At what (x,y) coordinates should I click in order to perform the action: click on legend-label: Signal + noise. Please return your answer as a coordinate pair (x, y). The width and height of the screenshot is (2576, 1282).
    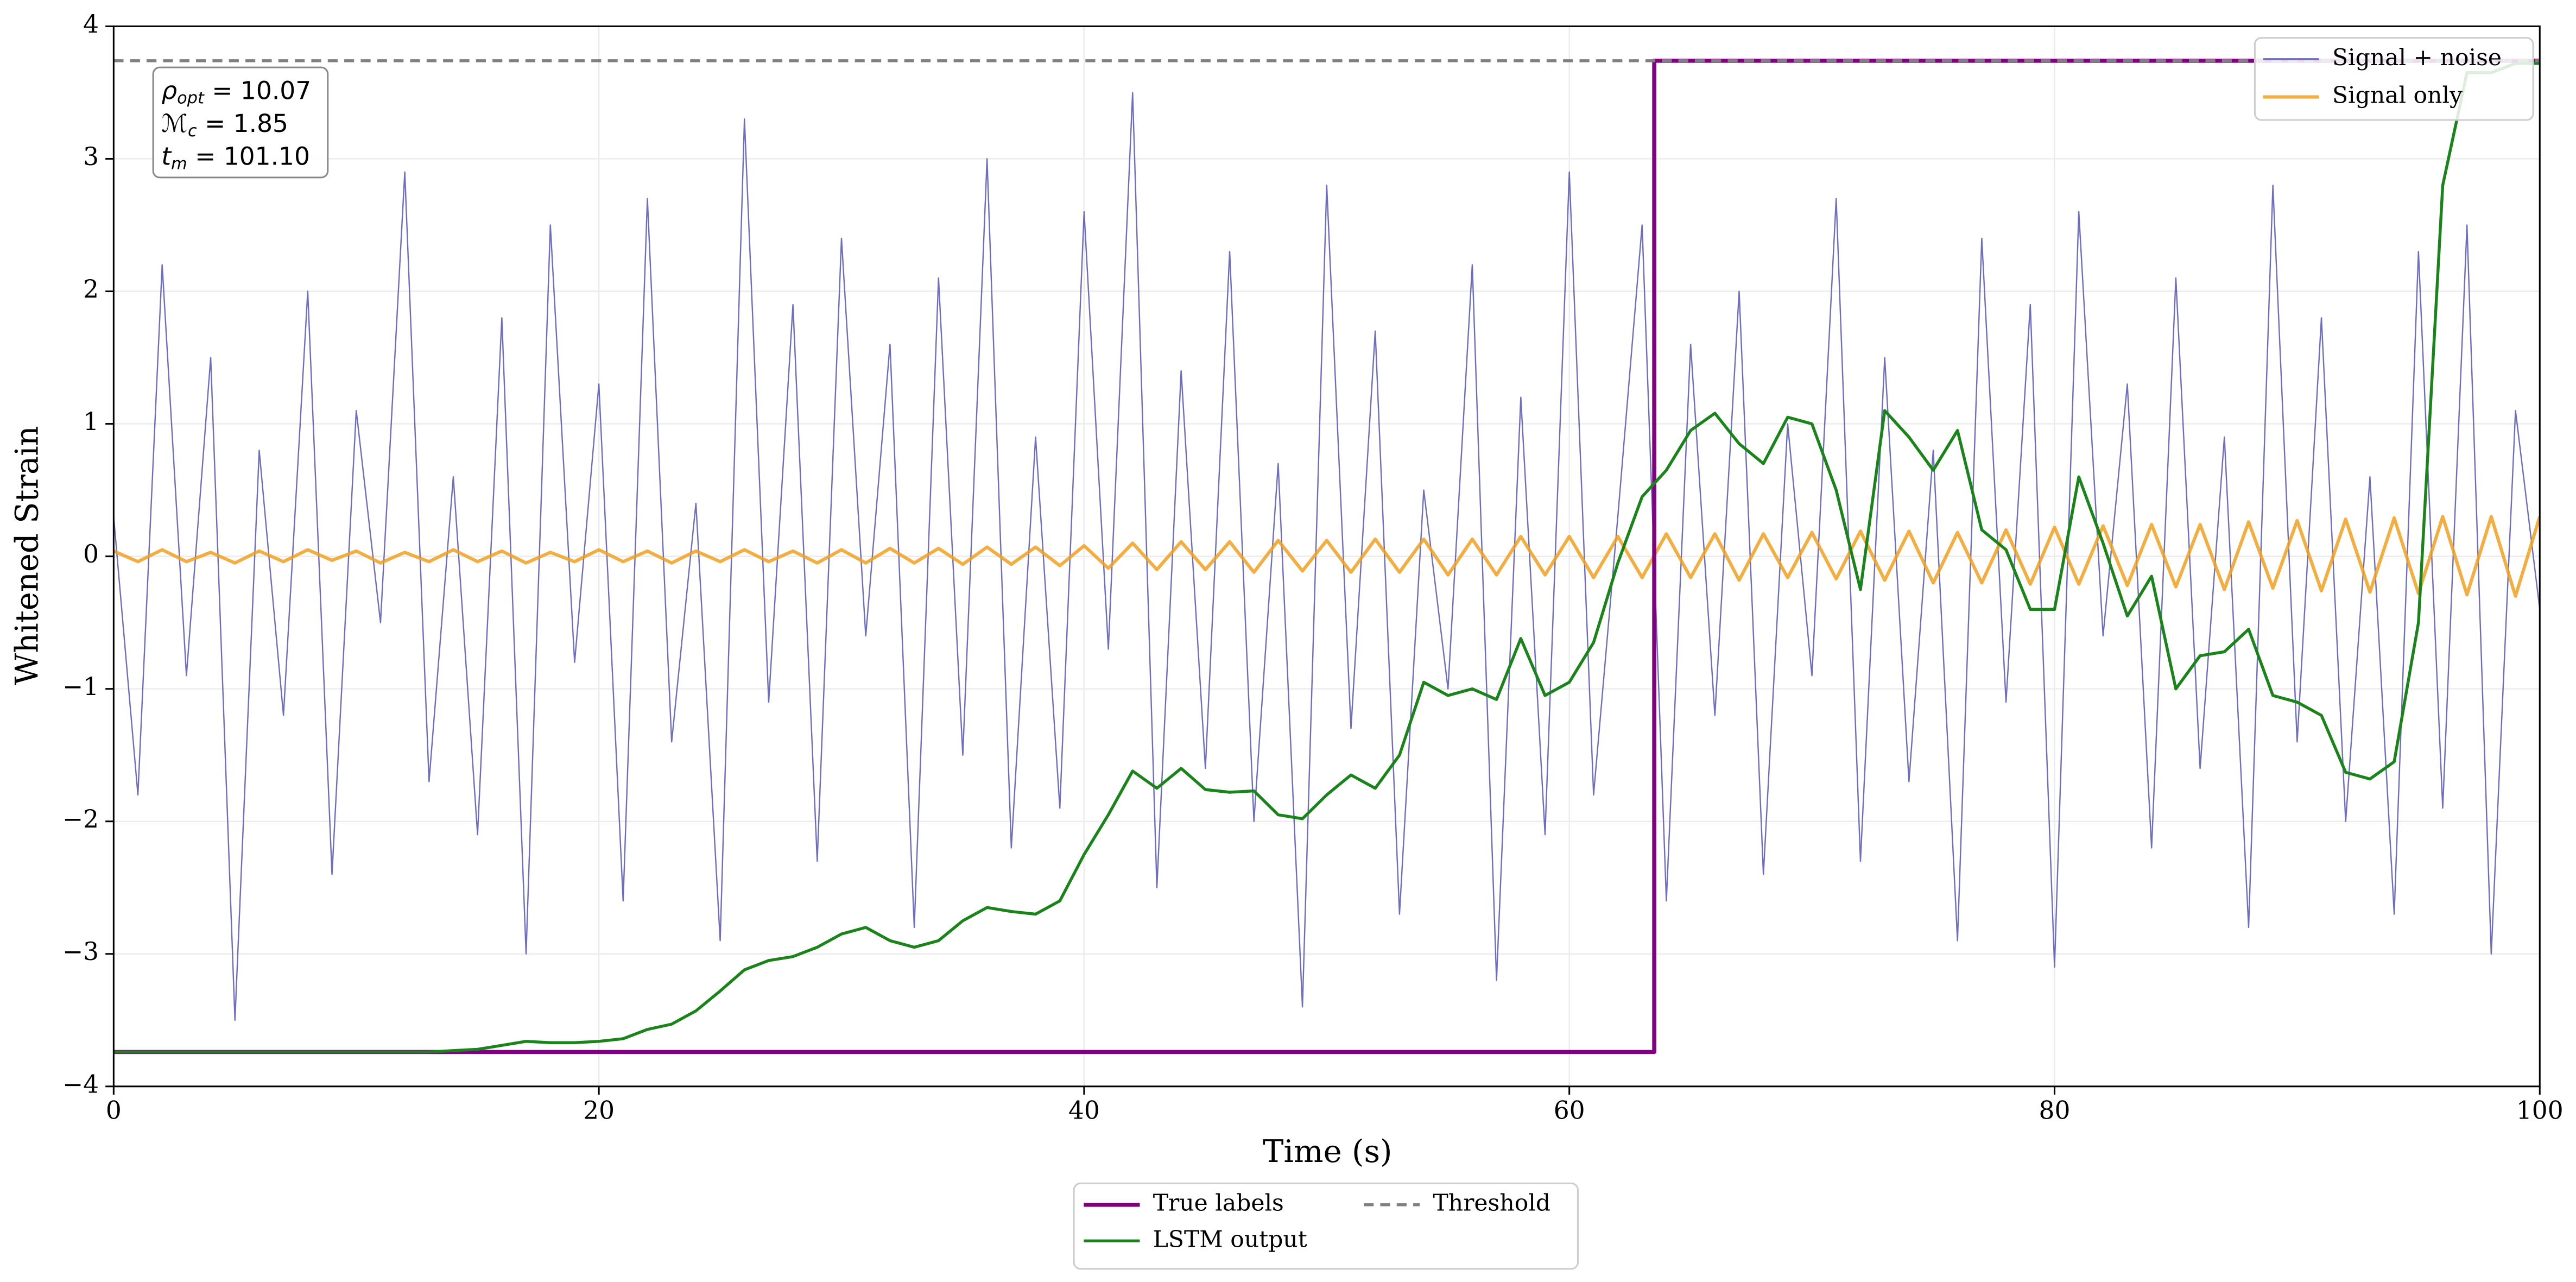
    Looking at the image, I should click on (2417, 58).